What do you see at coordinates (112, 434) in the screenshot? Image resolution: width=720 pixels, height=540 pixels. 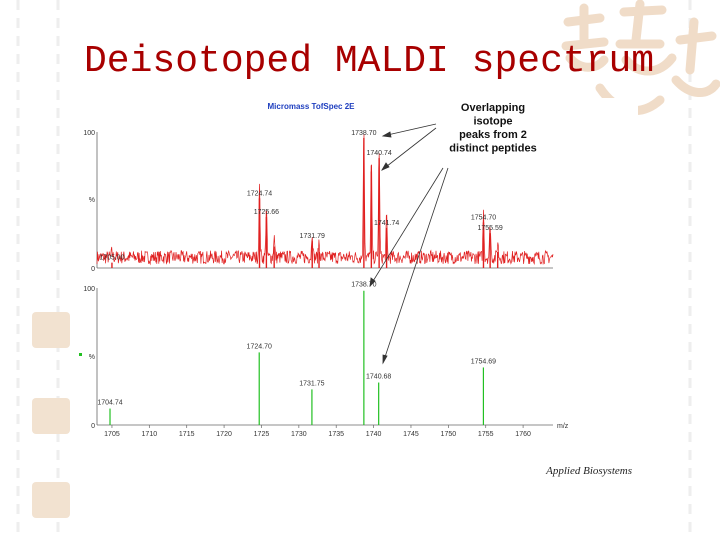 I see `x-tick-label: 1705` at bounding box center [112, 434].